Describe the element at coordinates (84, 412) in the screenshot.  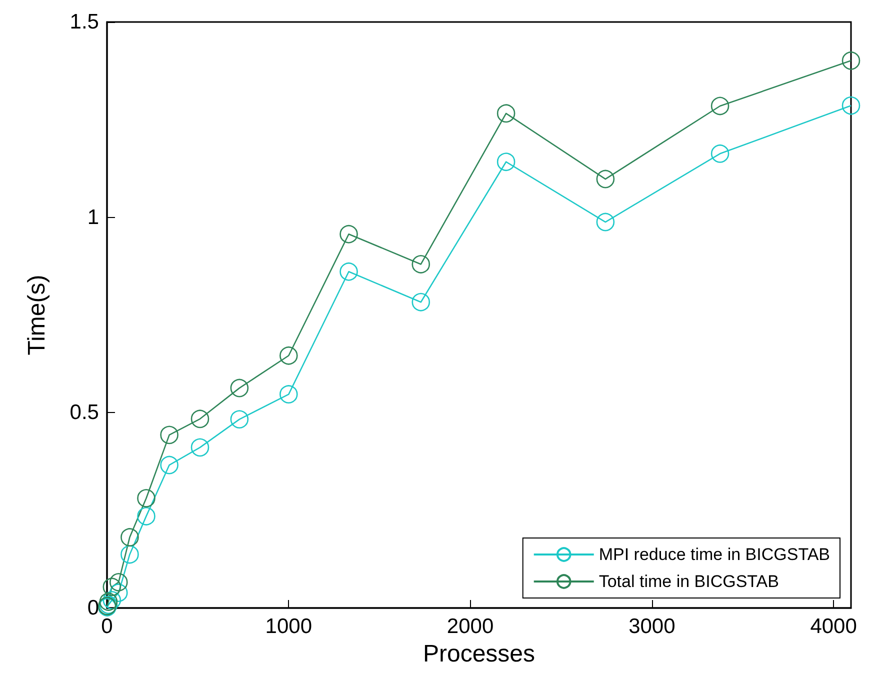
I see `y-tick-label: 0.5` at that location.